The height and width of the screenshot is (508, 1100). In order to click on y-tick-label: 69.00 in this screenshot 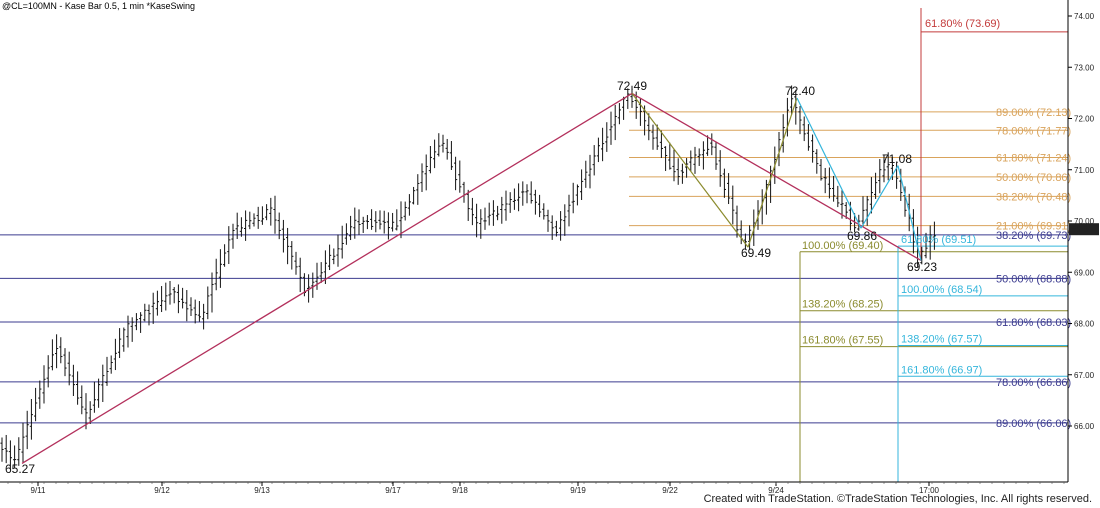, I will do `click(1084, 272)`.